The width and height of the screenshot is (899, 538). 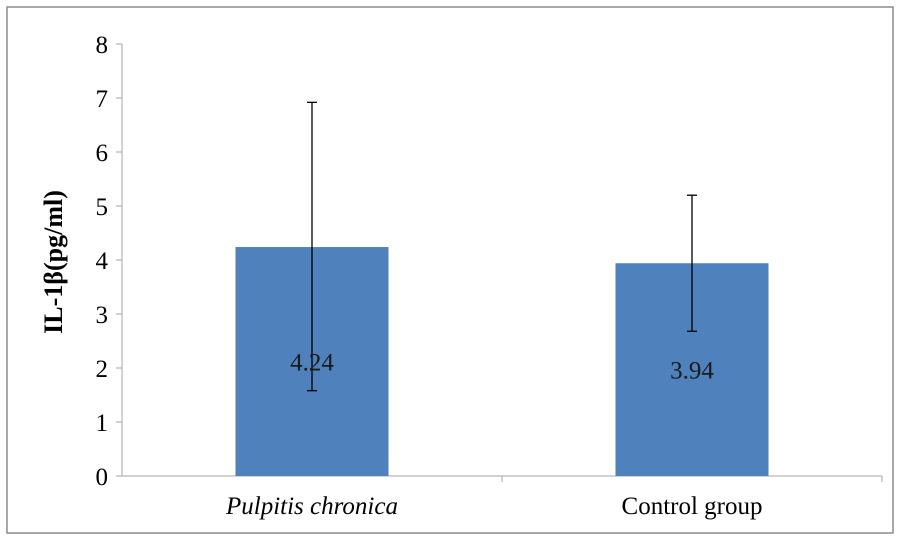 What do you see at coordinates (102, 153) in the screenshot?
I see `y-tick-label: 6` at bounding box center [102, 153].